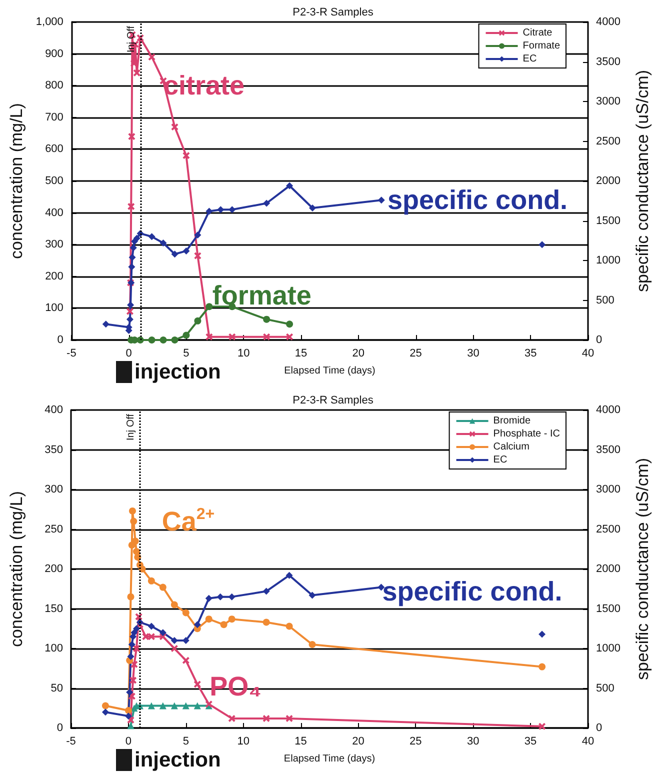 The image size is (666, 776). Describe the element at coordinates (130, 427) in the screenshot. I see `ref-line-label: Inj Off` at that location.